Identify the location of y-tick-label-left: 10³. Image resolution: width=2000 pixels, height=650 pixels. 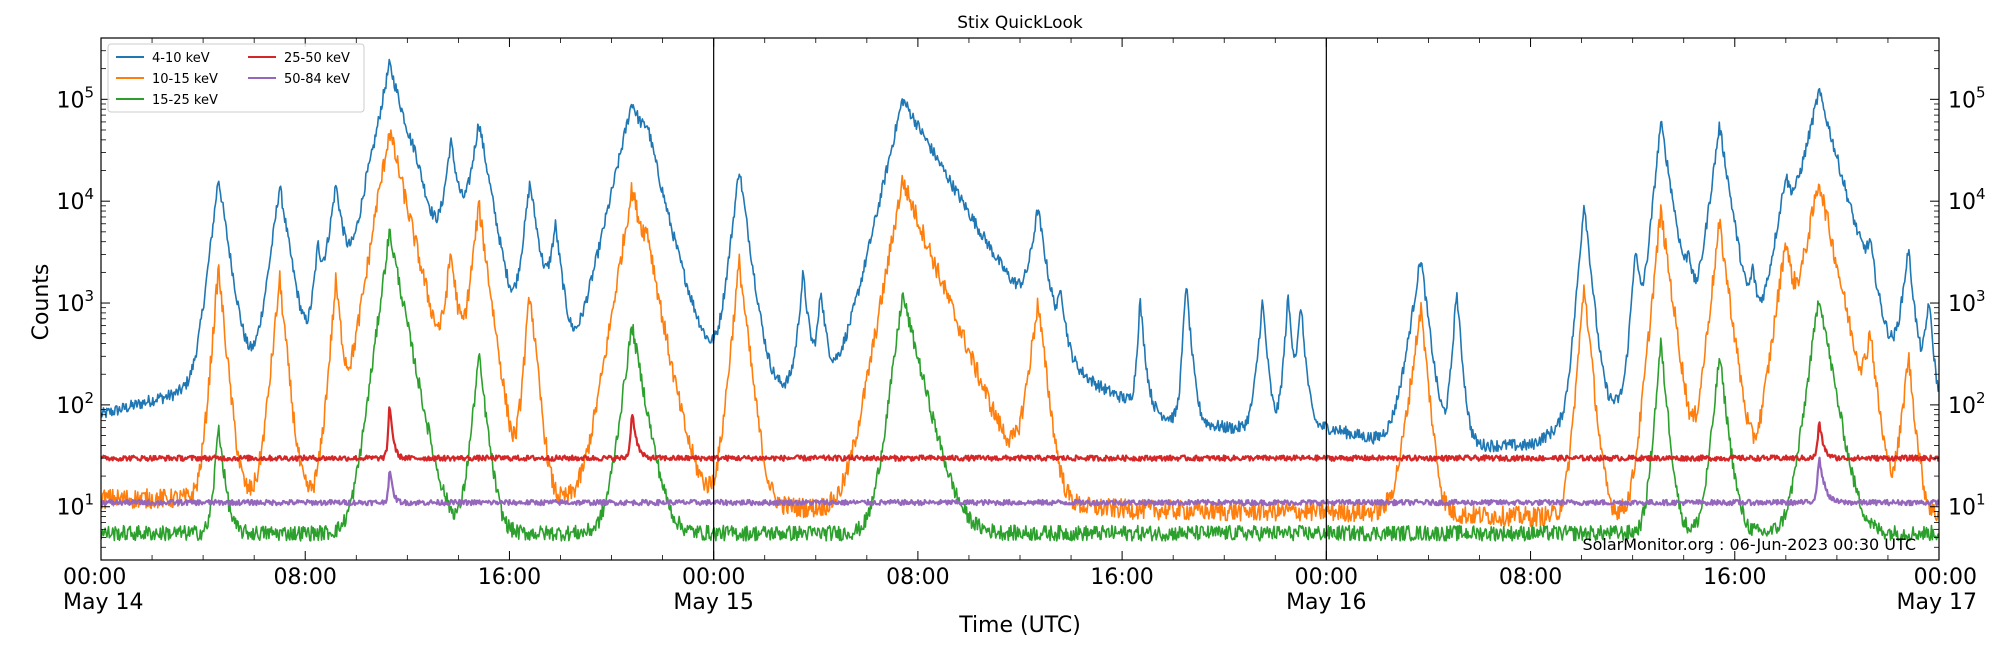
(75, 302).